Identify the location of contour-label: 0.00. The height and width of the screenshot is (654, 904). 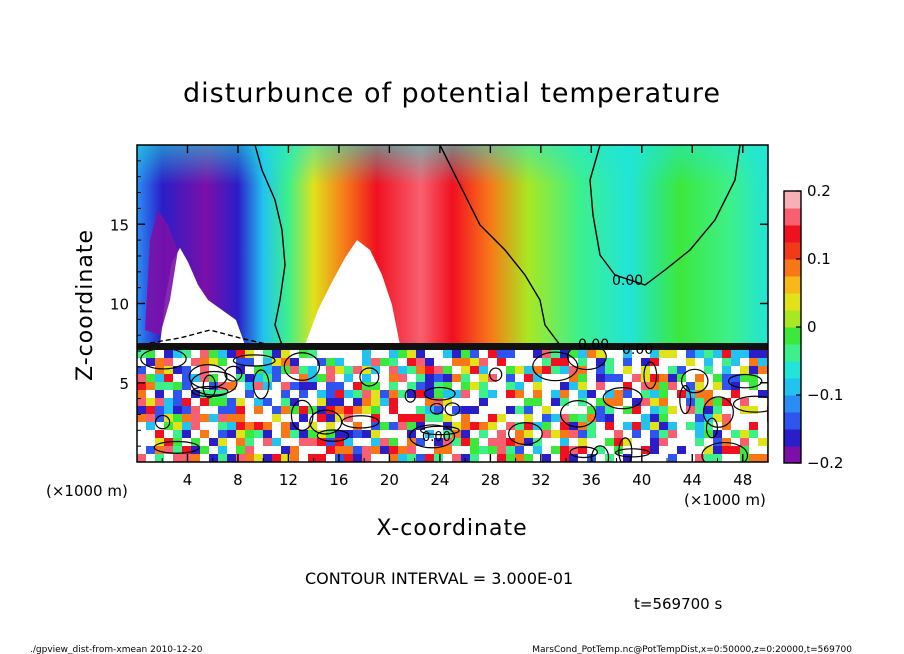
(436, 437).